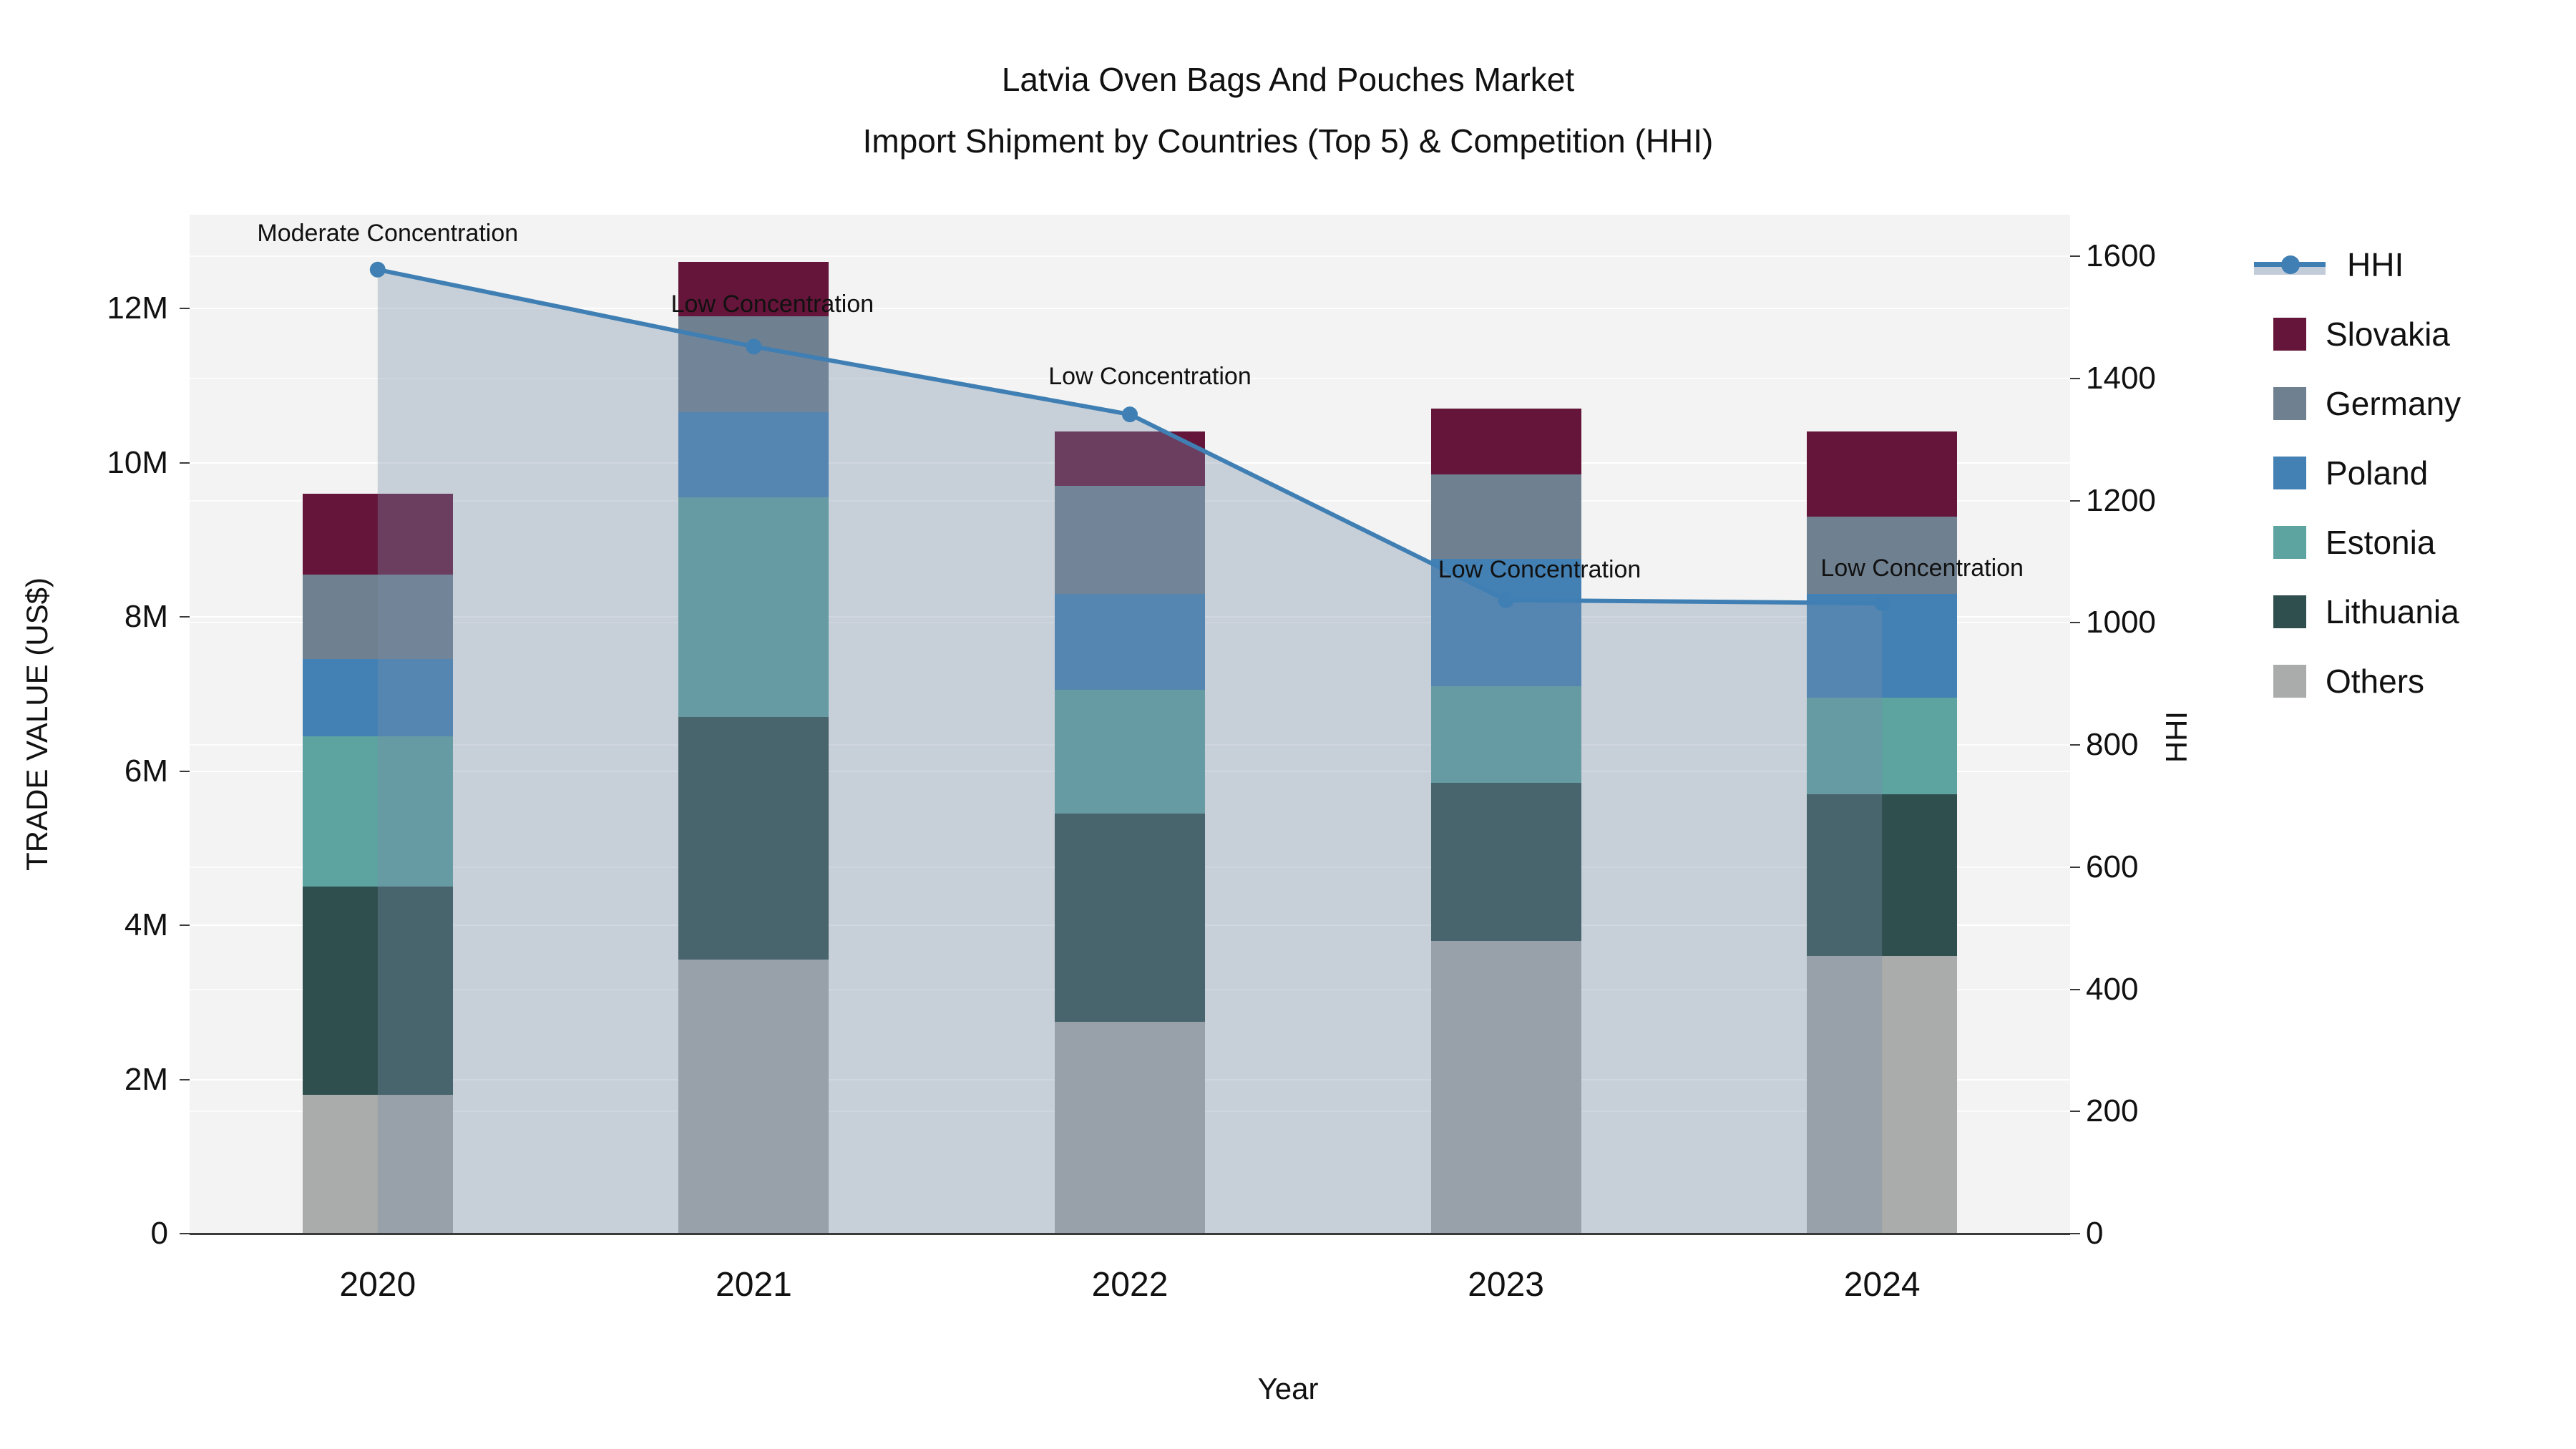 This screenshot has height=1449, width=2576. I want to click on y2-tick-label: 1200, so click(2121, 500).